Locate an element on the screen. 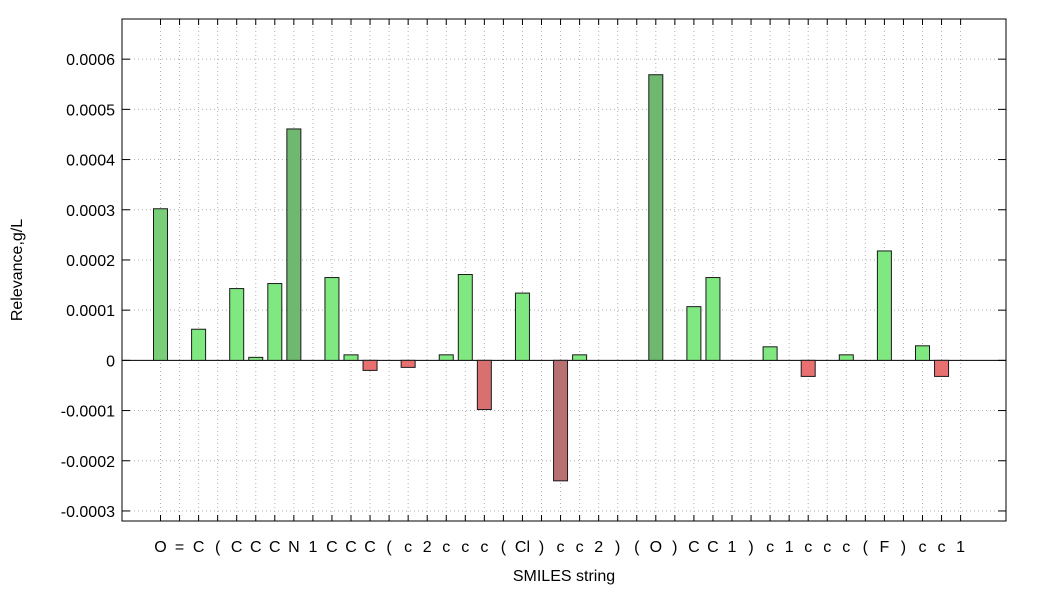 The height and width of the screenshot is (589, 1037). bar-21-c is located at coordinates (561, 420).